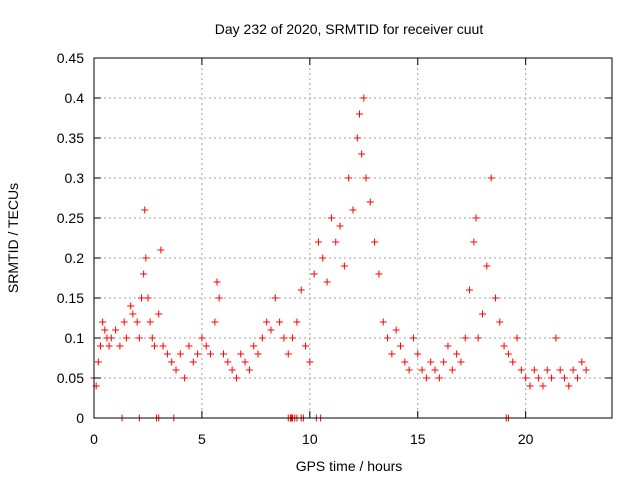 Image resolution: width=640 pixels, height=480 pixels. Describe the element at coordinates (94, 439) in the screenshot. I see `x-tick-label: 0` at that location.